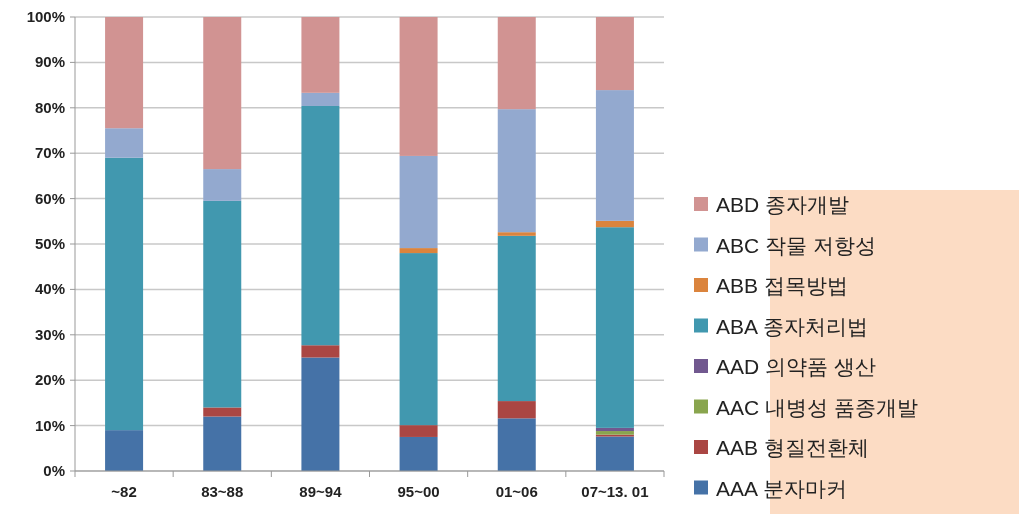 The width and height of the screenshot is (1019, 514). Describe the element at coordinates (49, 425) in the screenshot. I see `y-tick-label: 10%` at that location.